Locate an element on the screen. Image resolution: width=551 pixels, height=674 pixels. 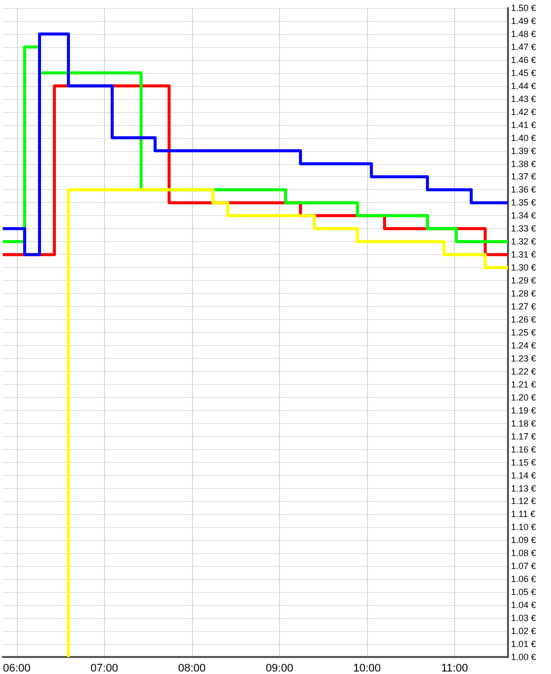
y-tick-label: 1.18 € is located at coordinates (523, 423).